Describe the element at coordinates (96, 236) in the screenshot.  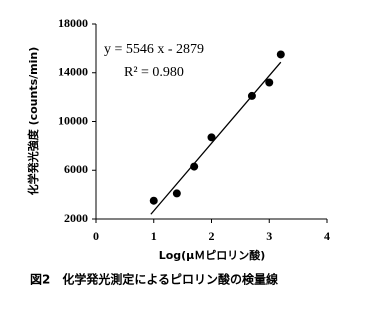
I see `x-tick-label: 0` at that location.